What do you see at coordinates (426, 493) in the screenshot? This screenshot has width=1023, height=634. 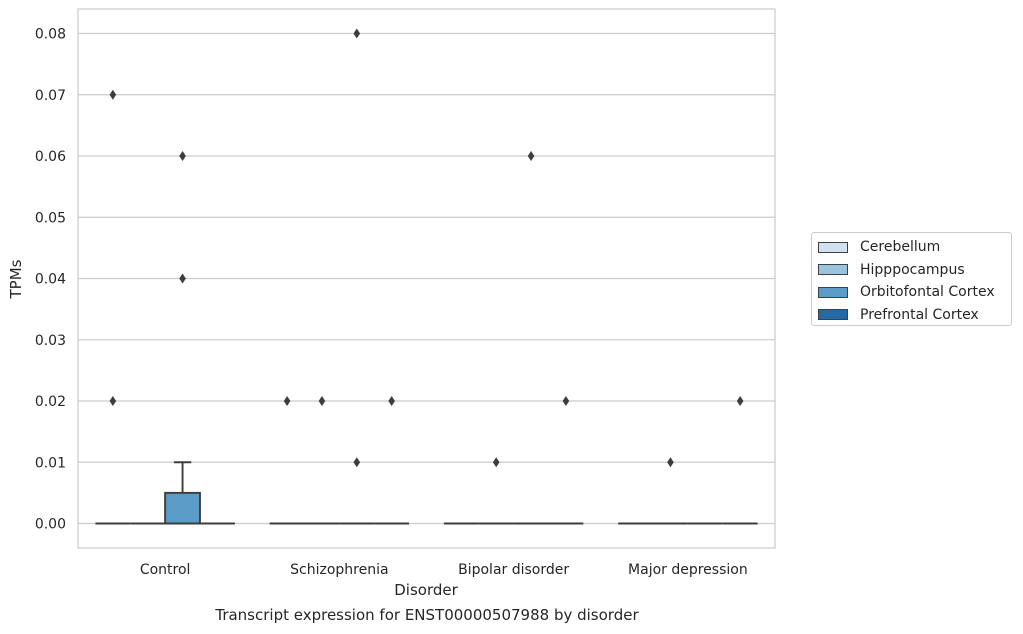 I see `boxes` at bounding box center [426, 493].